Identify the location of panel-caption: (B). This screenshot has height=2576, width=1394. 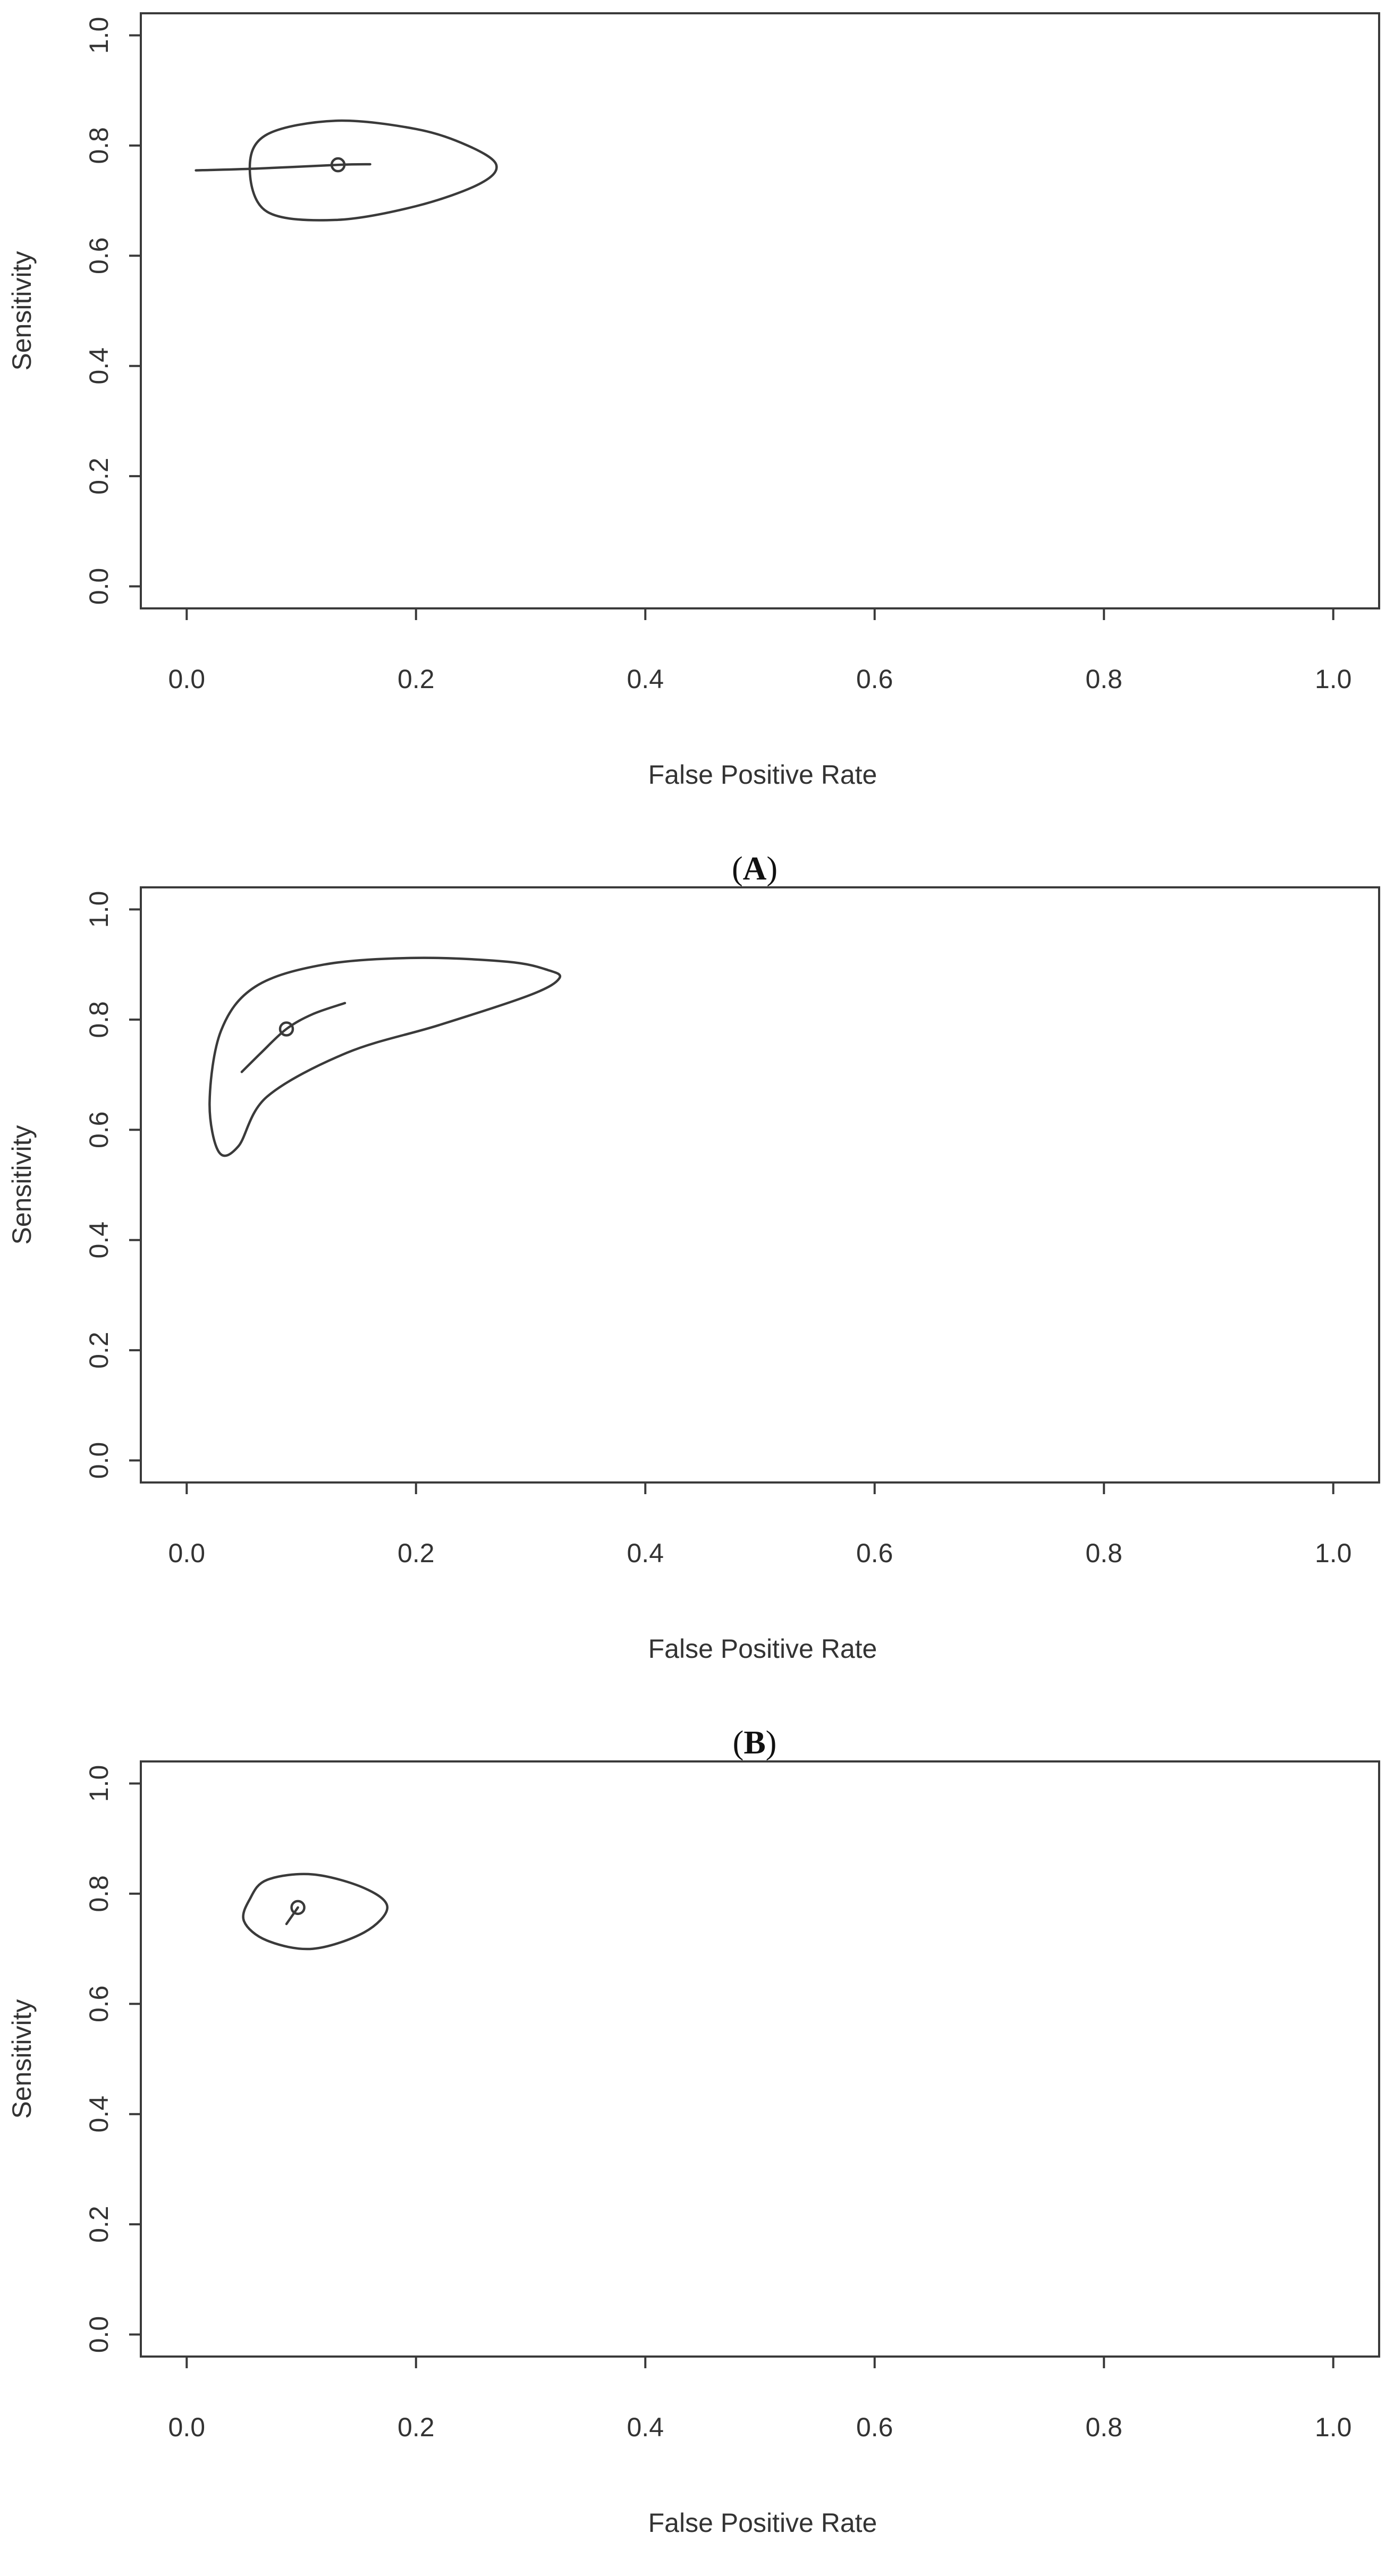
(755, 1743).